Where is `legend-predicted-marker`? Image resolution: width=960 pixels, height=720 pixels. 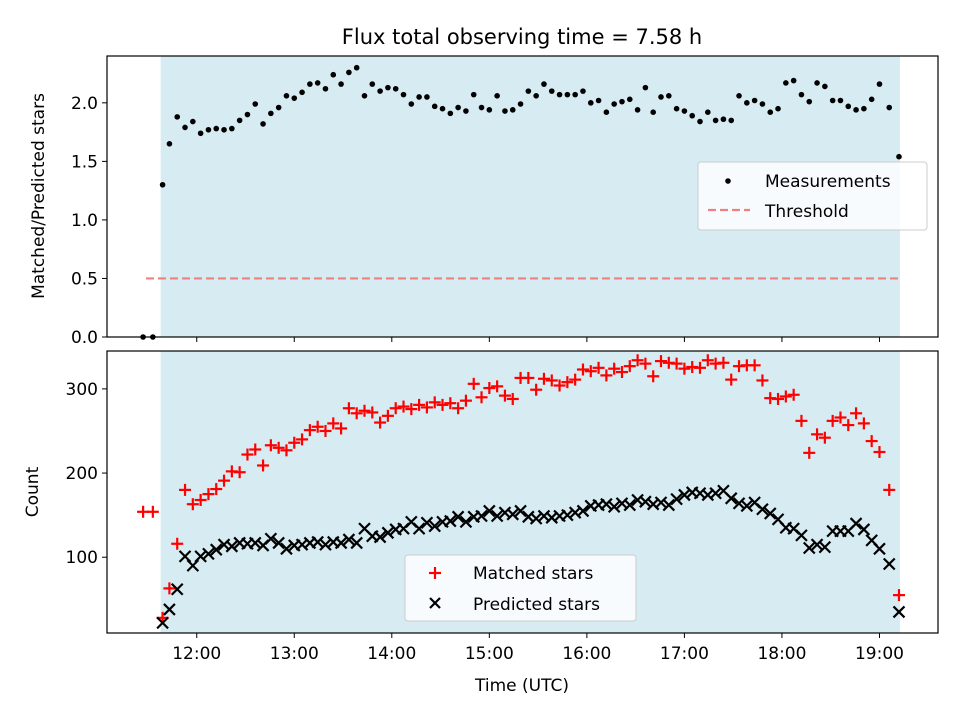
legend-predicted-marker is located at coordinates (435, 603).